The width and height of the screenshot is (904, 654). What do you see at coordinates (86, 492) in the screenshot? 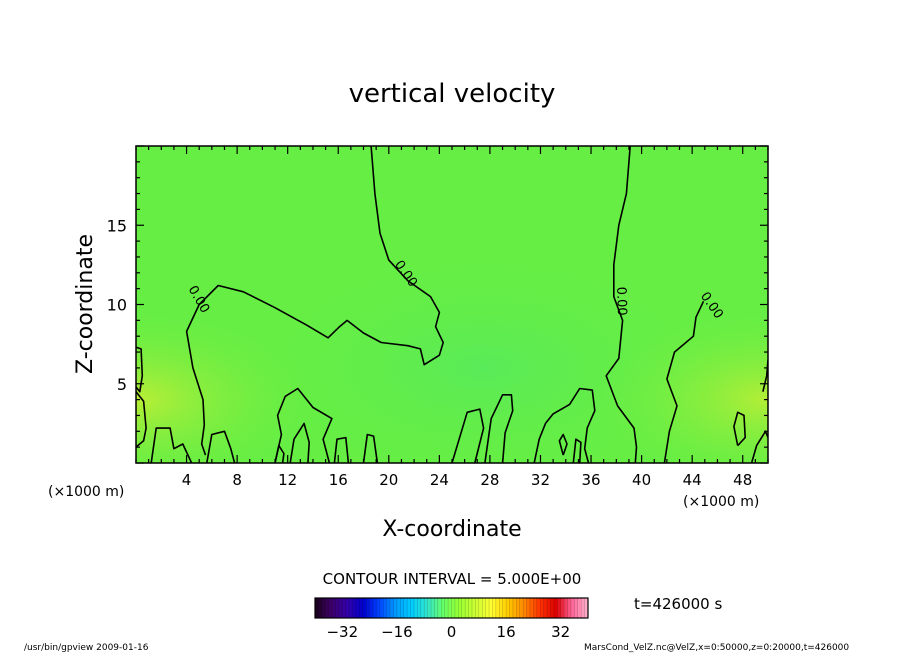
I see `x-unit-left: (×1000 m)` at bounding box center [86, 492].